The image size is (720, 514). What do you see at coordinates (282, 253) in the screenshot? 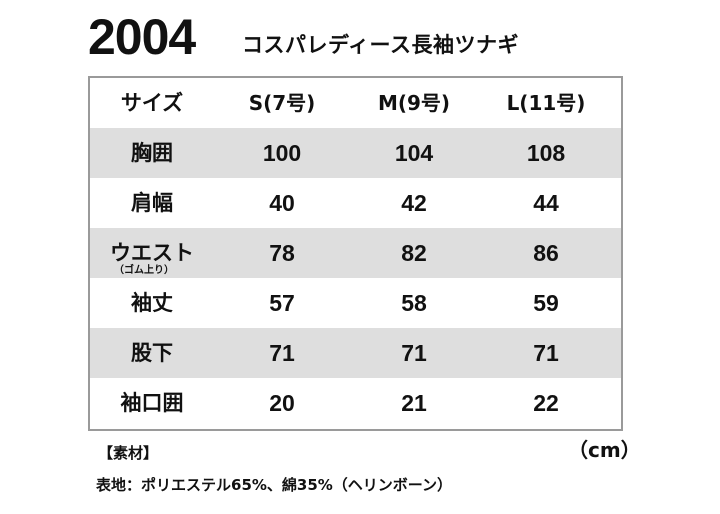
I see `value-s: 78` at bounding box center [282, 253].